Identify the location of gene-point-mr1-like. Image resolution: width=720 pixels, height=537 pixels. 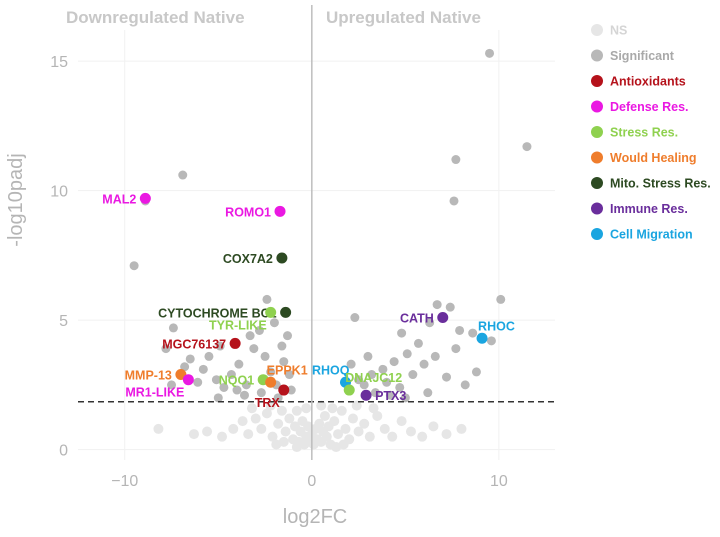
(188, 380).